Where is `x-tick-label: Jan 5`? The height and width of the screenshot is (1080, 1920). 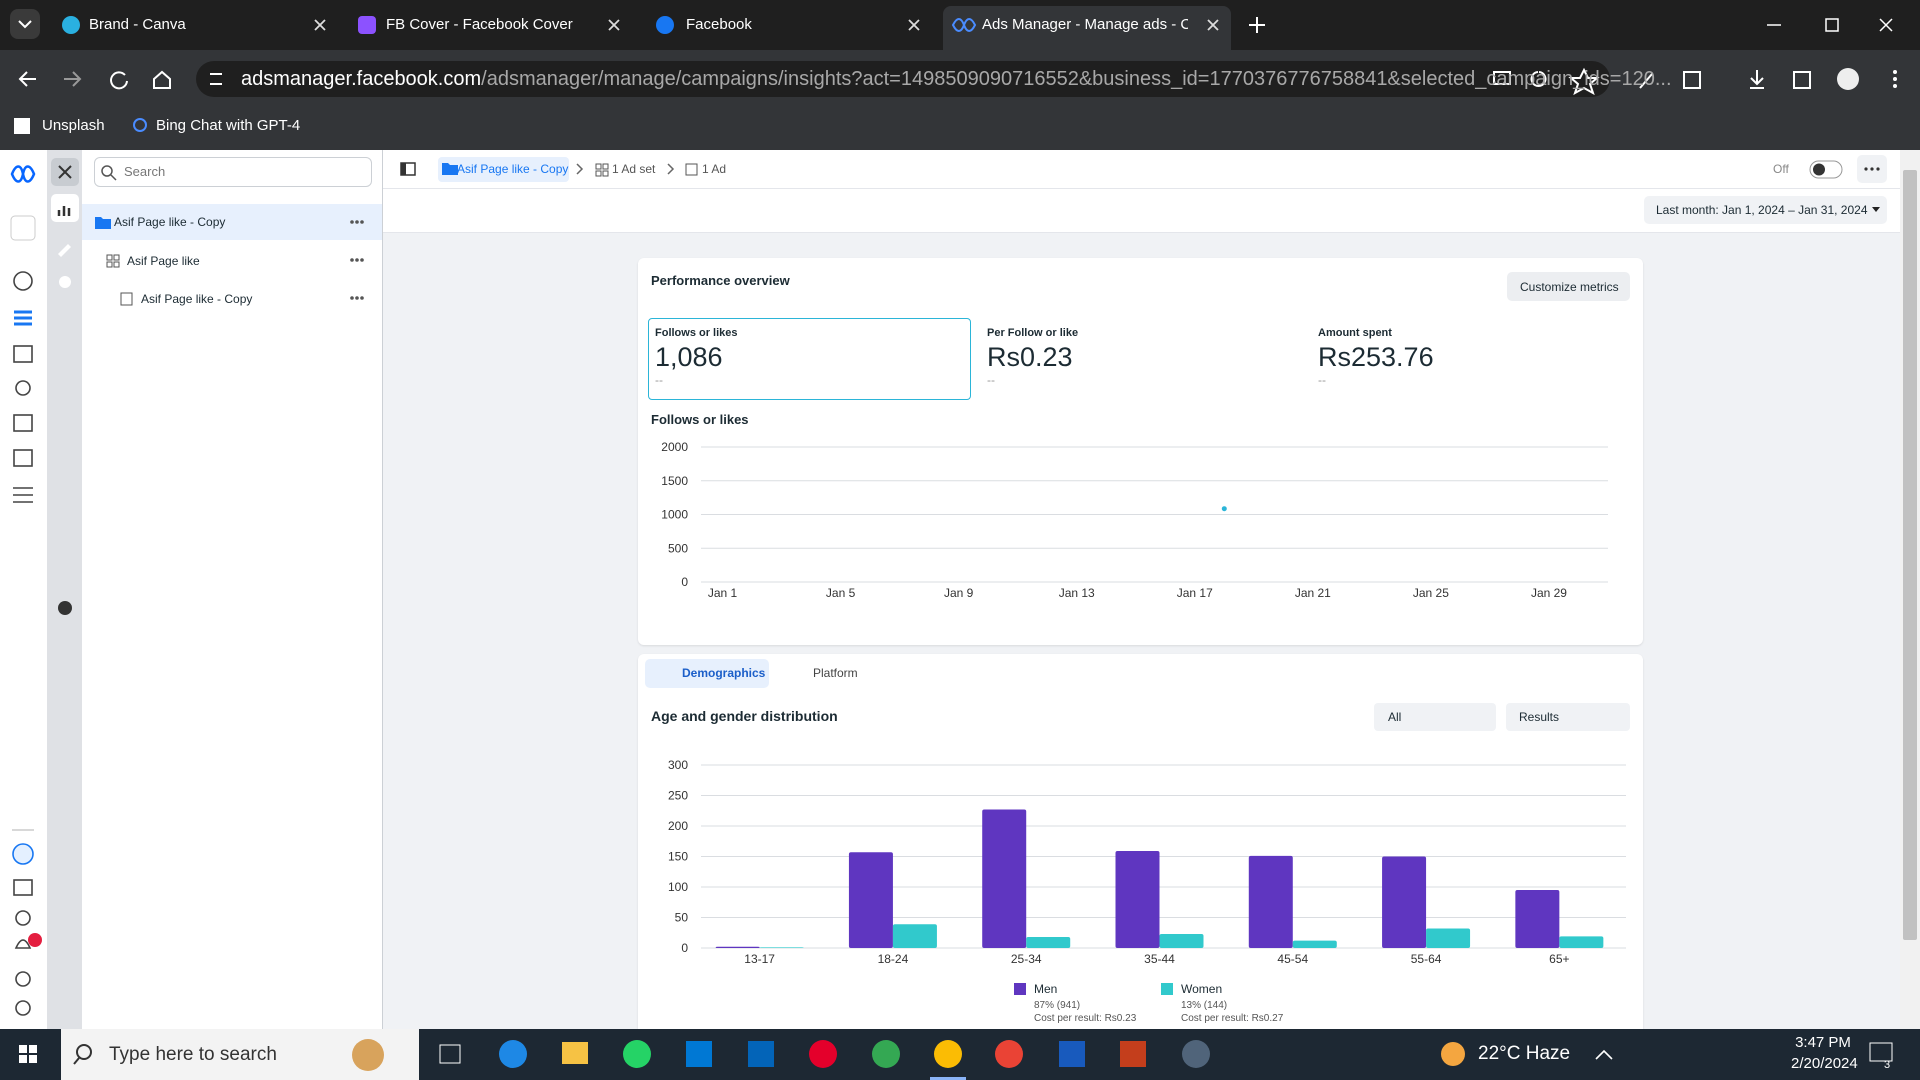
x-tick-label: Jan 5 is located at coordinates (841, 593).